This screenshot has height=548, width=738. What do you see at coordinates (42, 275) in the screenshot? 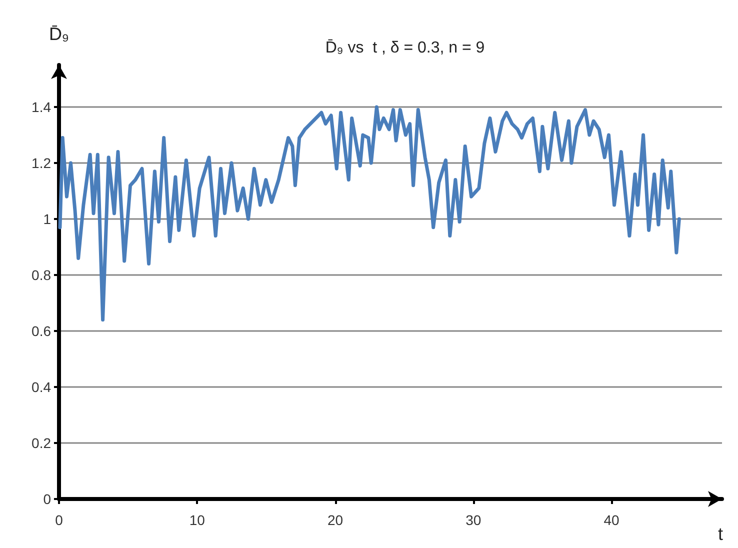
I see `y-tick-label: 0.8` at bounding box center [42, 275].